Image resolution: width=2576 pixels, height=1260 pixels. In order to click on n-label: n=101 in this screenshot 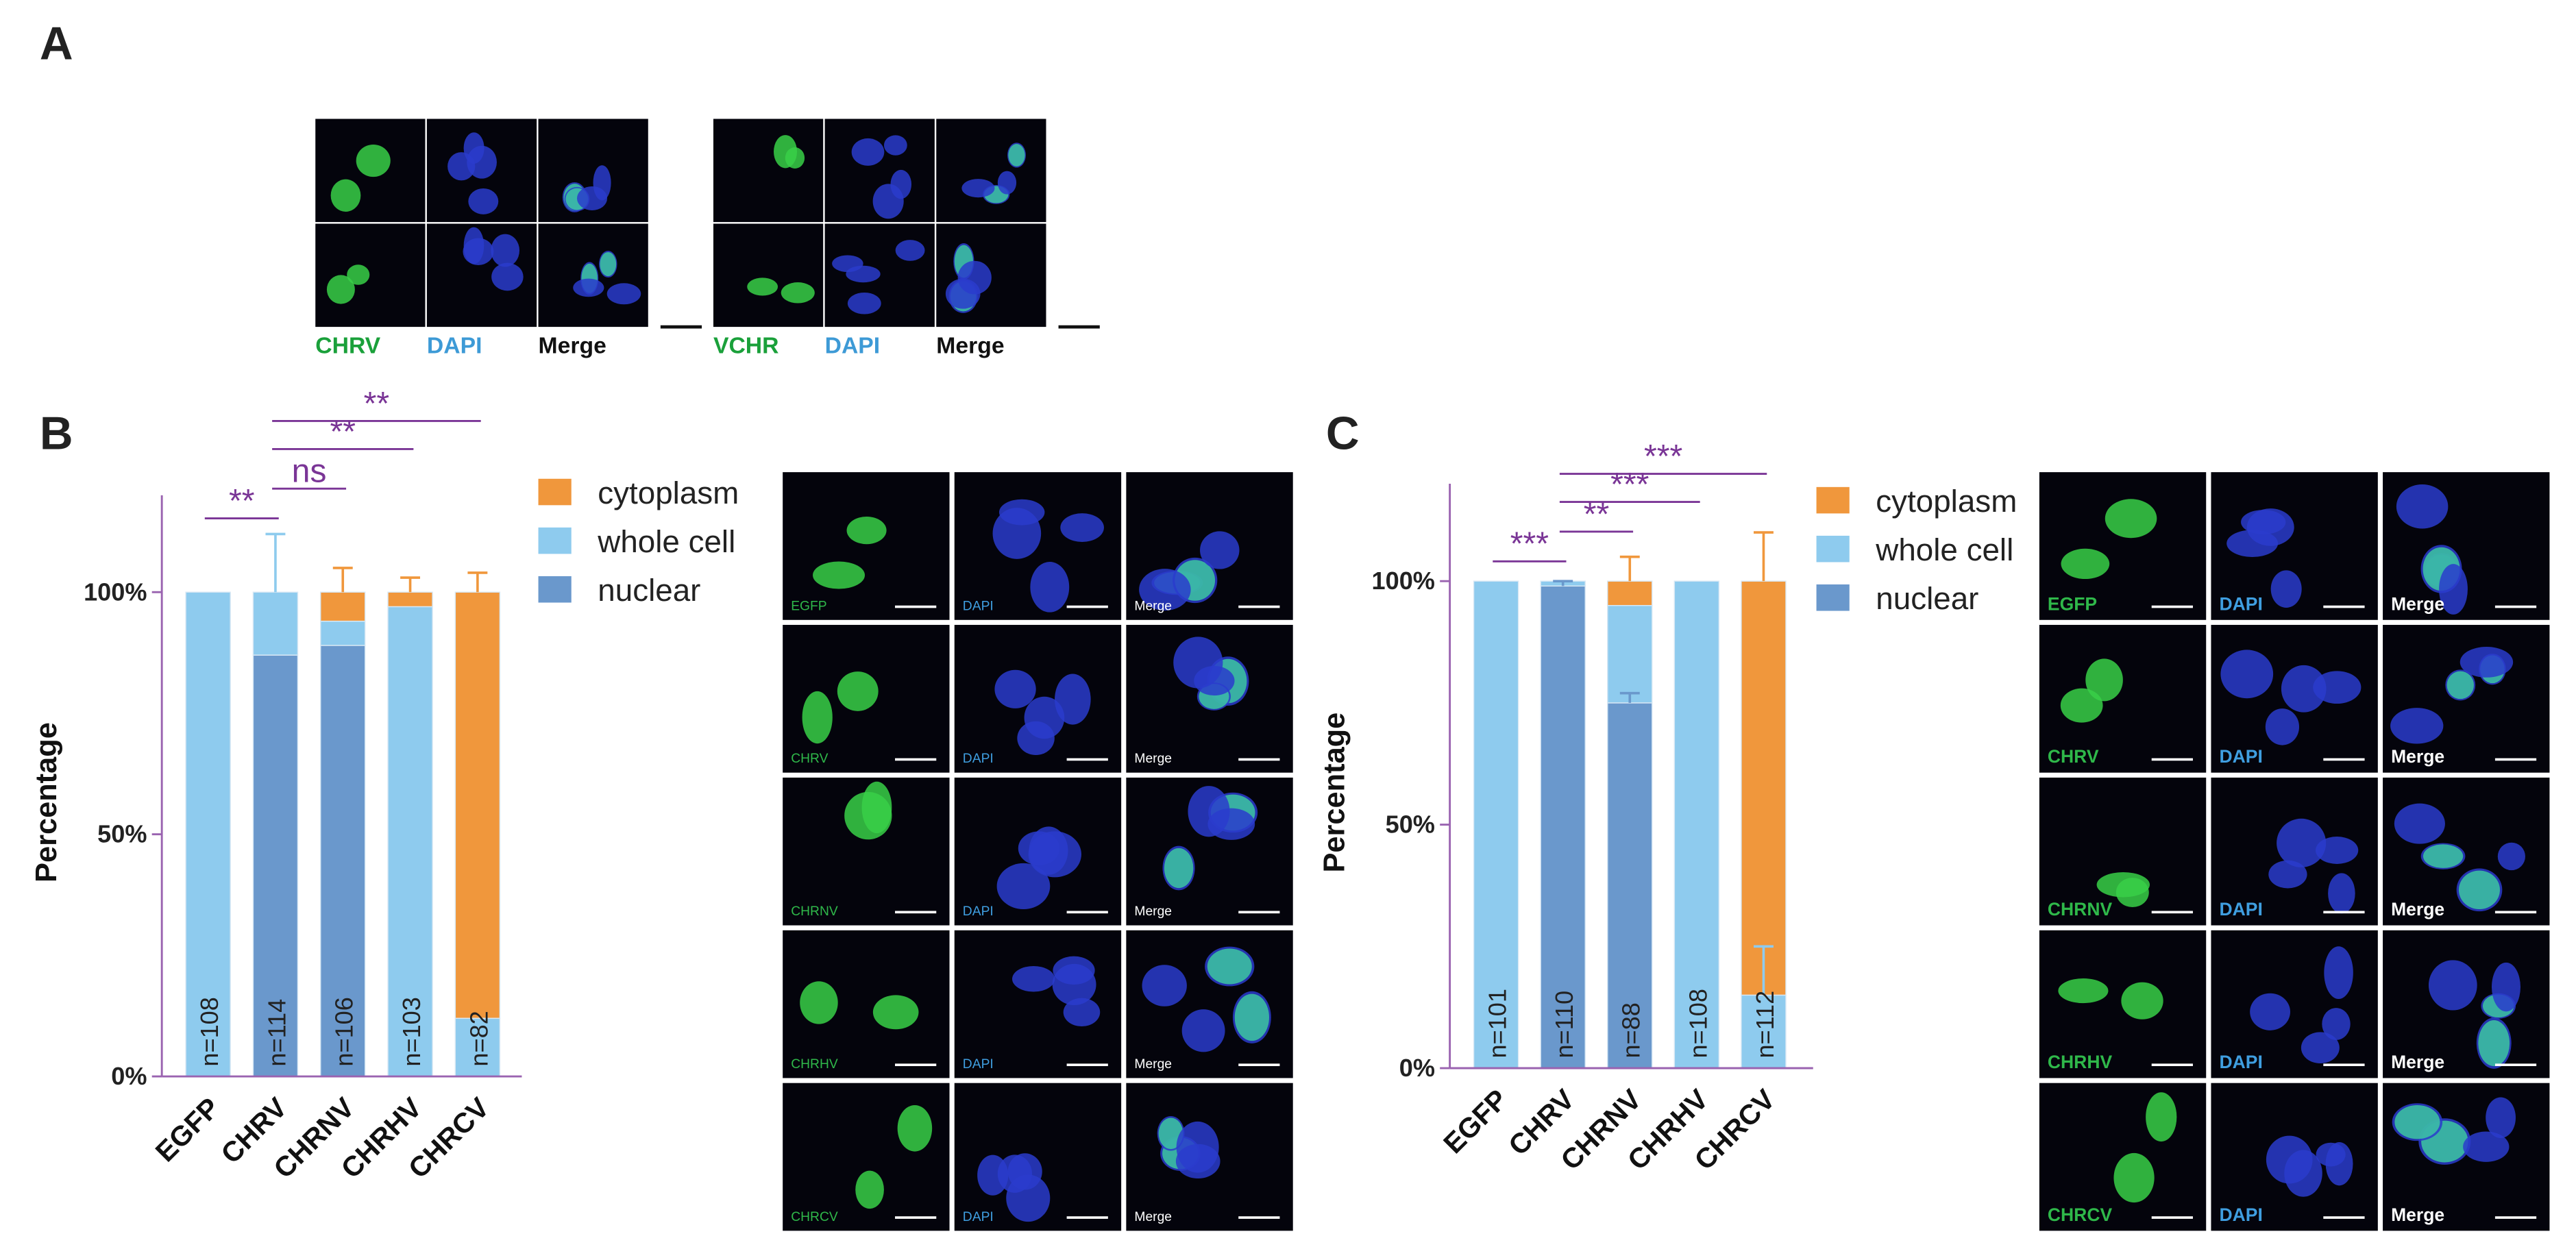, I will do `click(1498, 1023)`.